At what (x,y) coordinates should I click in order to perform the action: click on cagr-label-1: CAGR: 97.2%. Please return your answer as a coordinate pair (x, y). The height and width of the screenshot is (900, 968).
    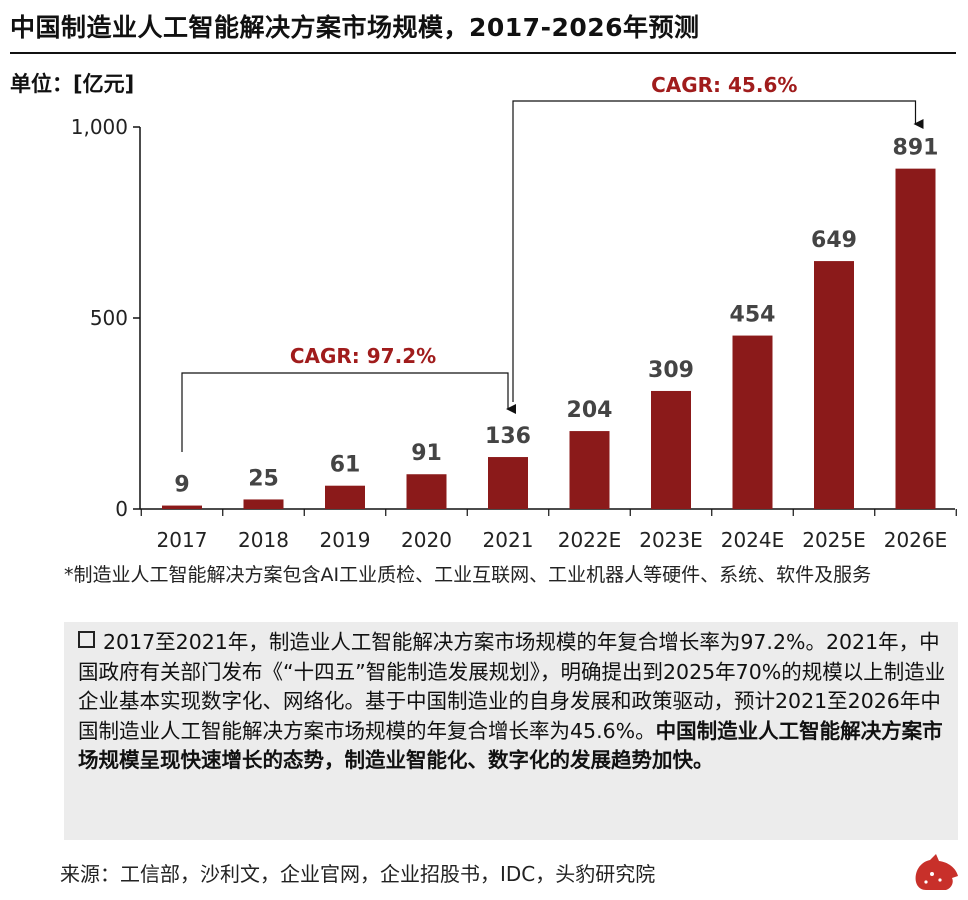
    Looking at the image, I should click on (363, 356).